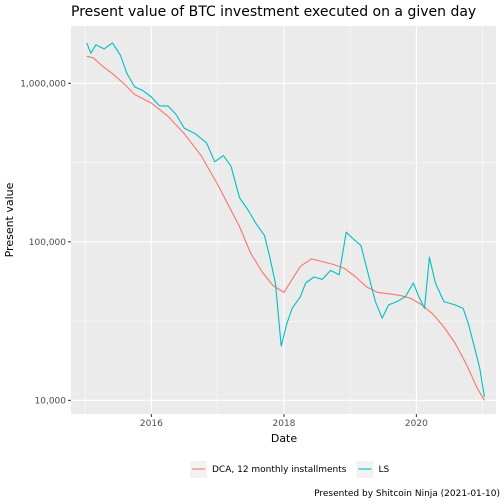 The image size is (504, 504). I want to click on y-tick-label: 100,000, so click(47, 243).